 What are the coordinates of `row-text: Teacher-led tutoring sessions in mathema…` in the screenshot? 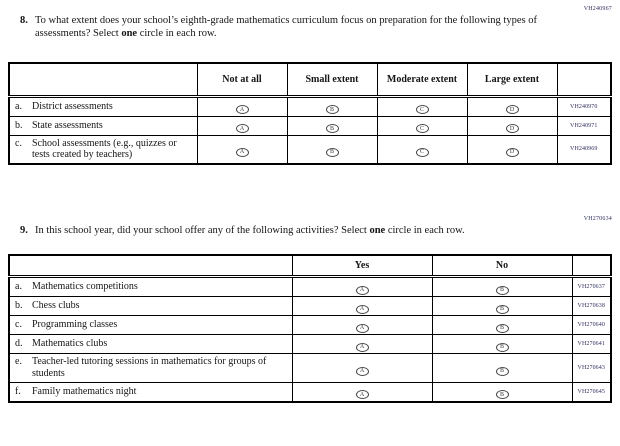 It's located at (149, 368).